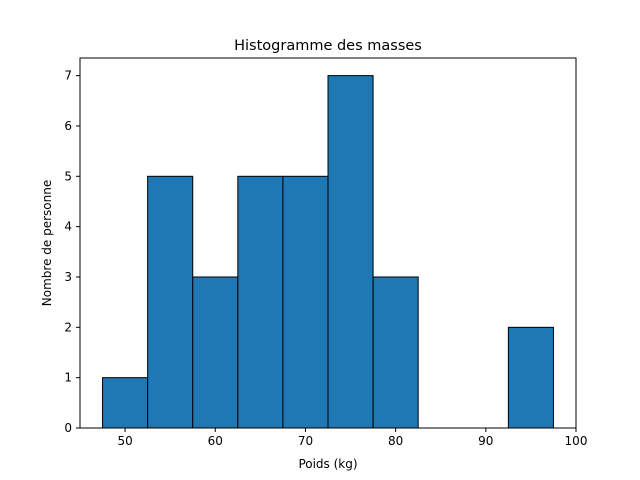  Describe the element at coordinates (68, 428) in the screenshot. I see `y-tick-label-0: 0` at that location.